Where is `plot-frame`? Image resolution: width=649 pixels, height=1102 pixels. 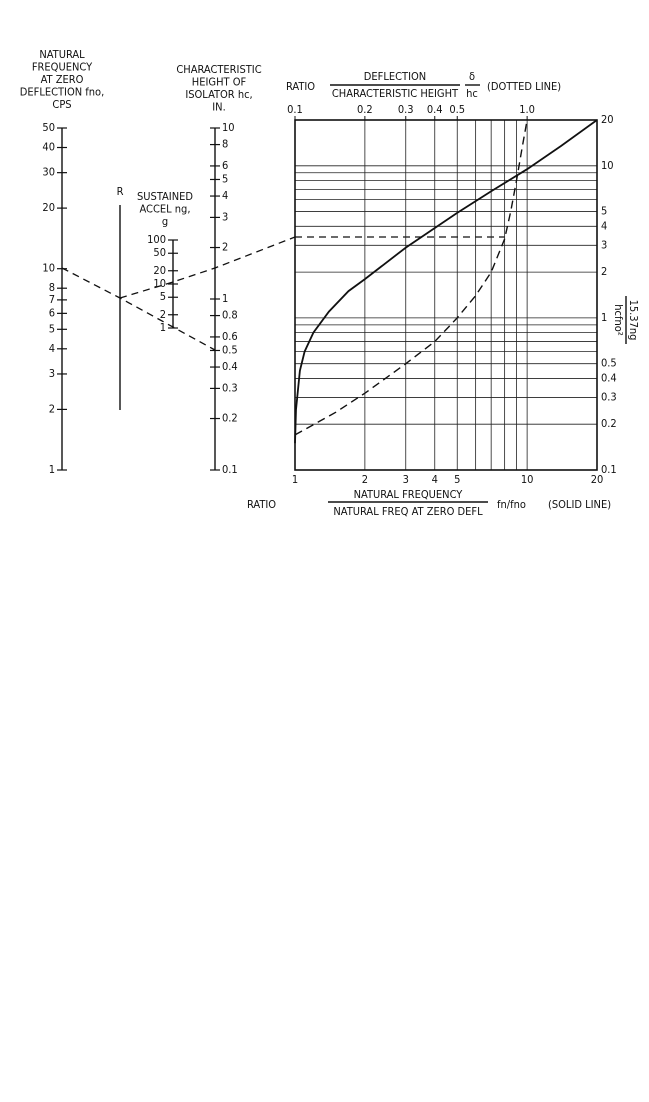 plot-frame is located at coordinates (446, 295).